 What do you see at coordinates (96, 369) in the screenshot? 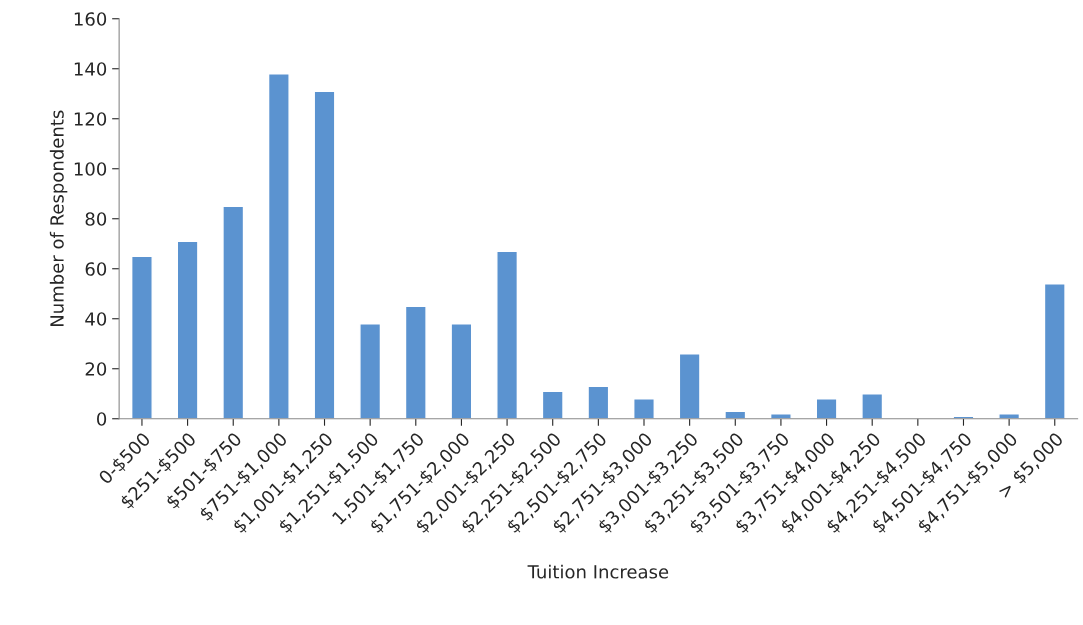
I see `y-tick-label: 20` at bounding box center [96, 369].